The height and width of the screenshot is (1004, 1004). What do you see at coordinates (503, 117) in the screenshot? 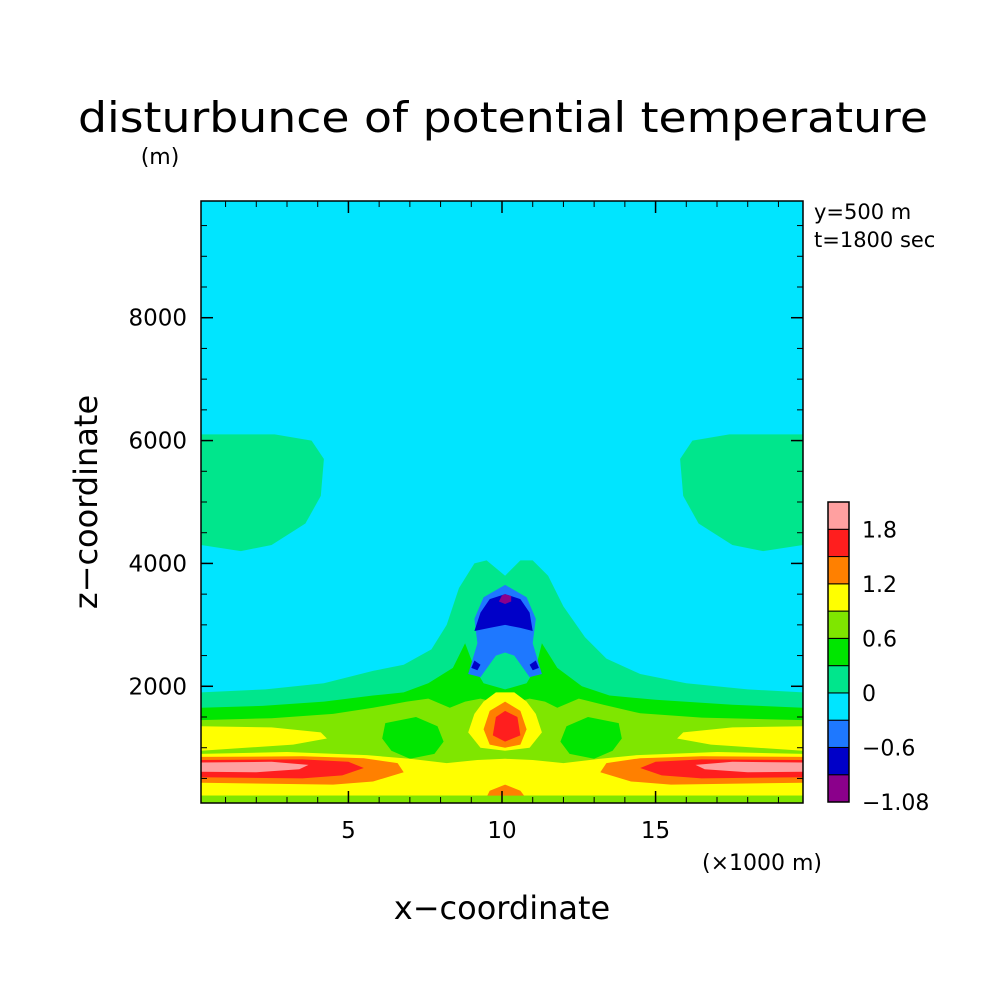
I see `chart-title: disturbunce of potential temperature` at bounding box center [503, 117].